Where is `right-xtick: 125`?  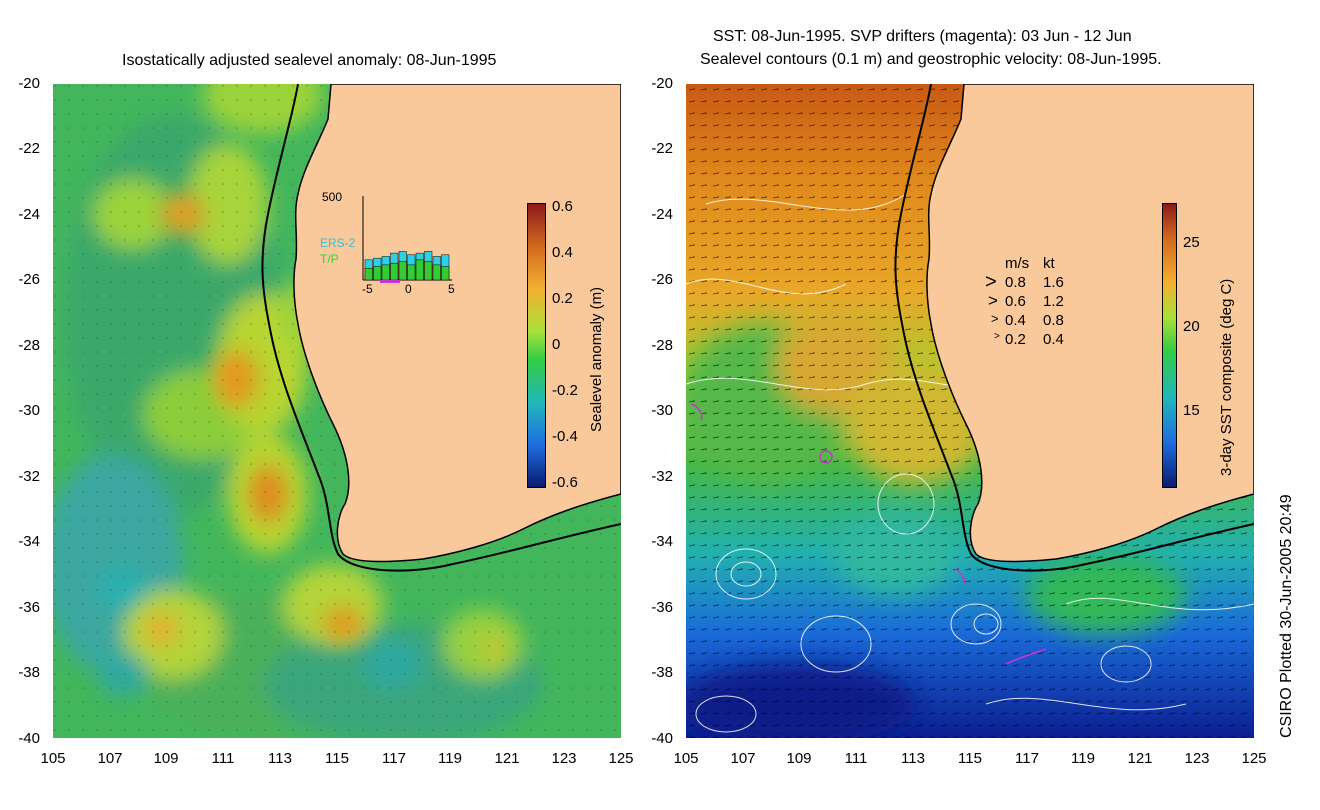 right-xtick: 125 is located at coordinates (1254, 758).